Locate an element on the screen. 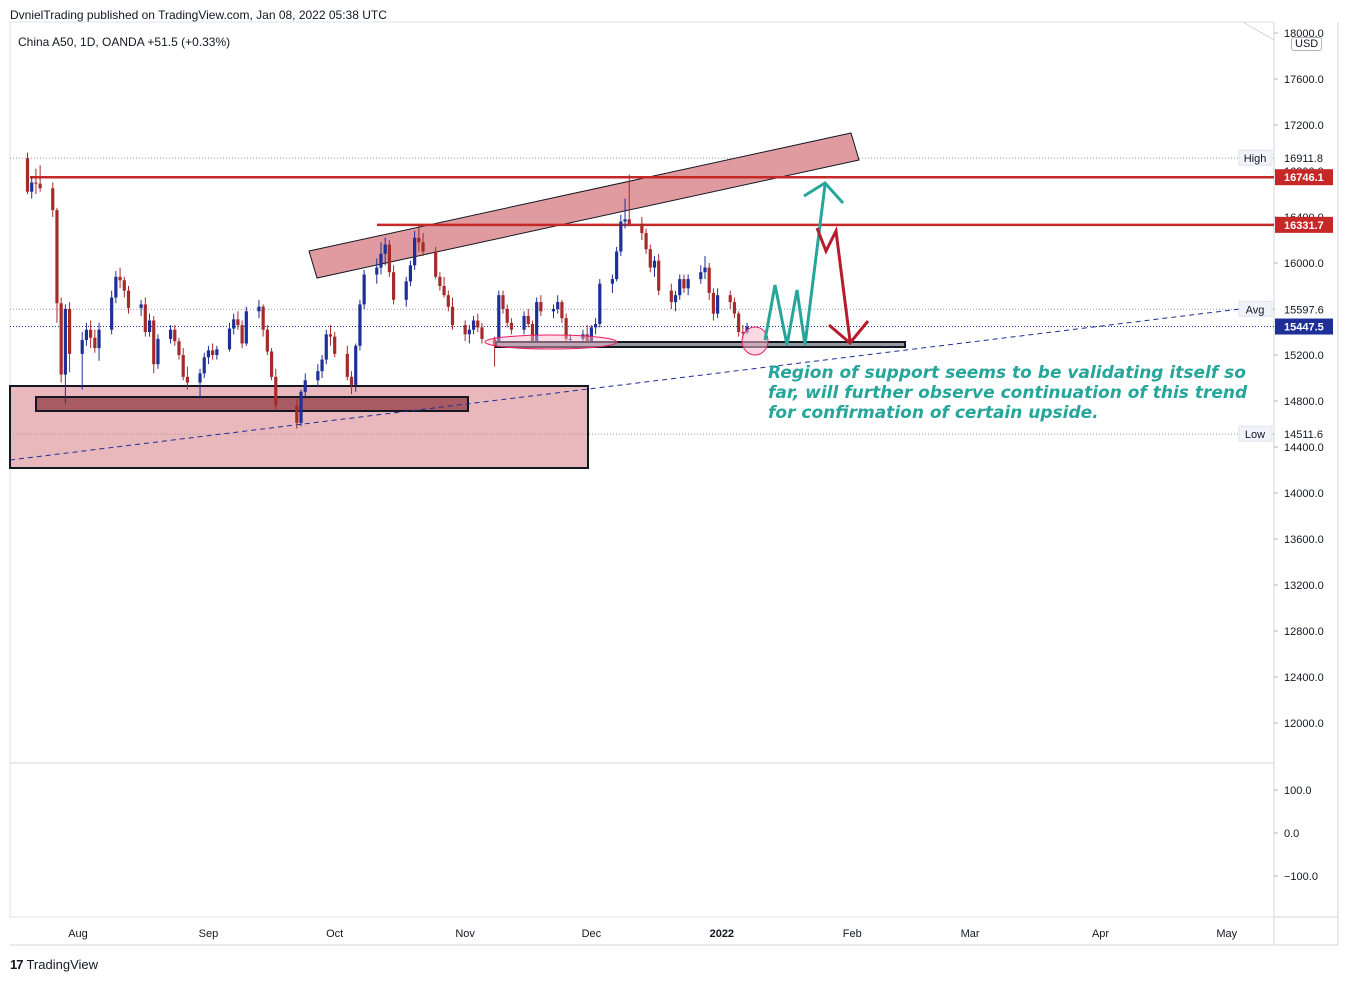  price-tick-label: 12400.0 is located at coordinates (1304, 678).